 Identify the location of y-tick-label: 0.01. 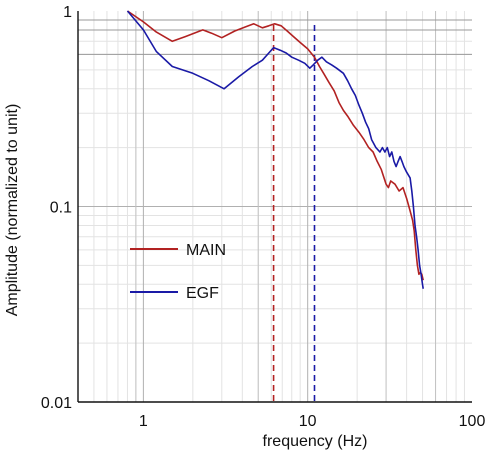
(56, 403).